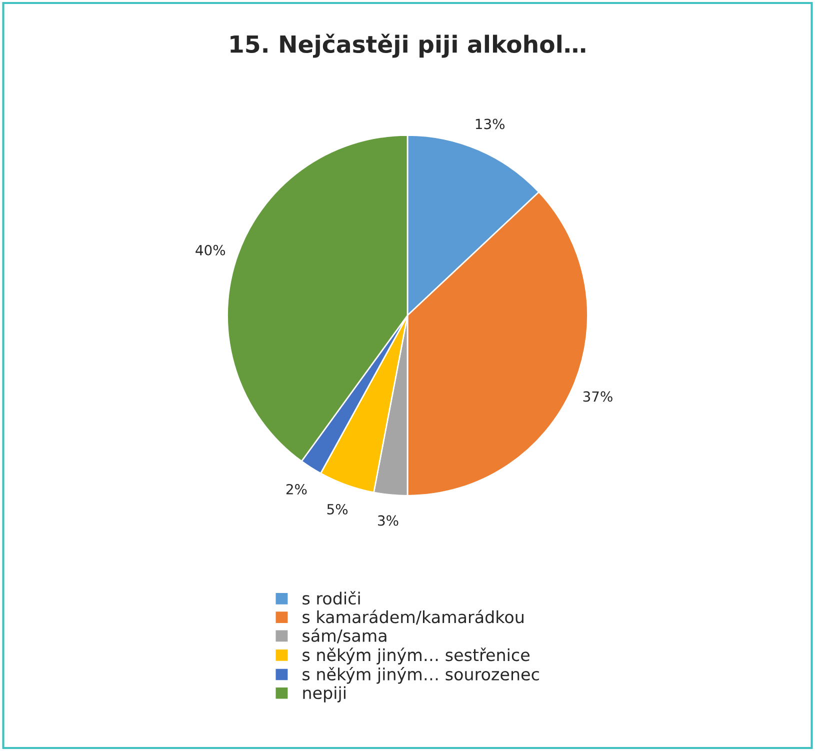 Image resolution: width=815 pixels, height=751 pixels. Describe the element at coordinates (344, 636) in the screenshot. I see `legend-label: sám/sama` at that location.